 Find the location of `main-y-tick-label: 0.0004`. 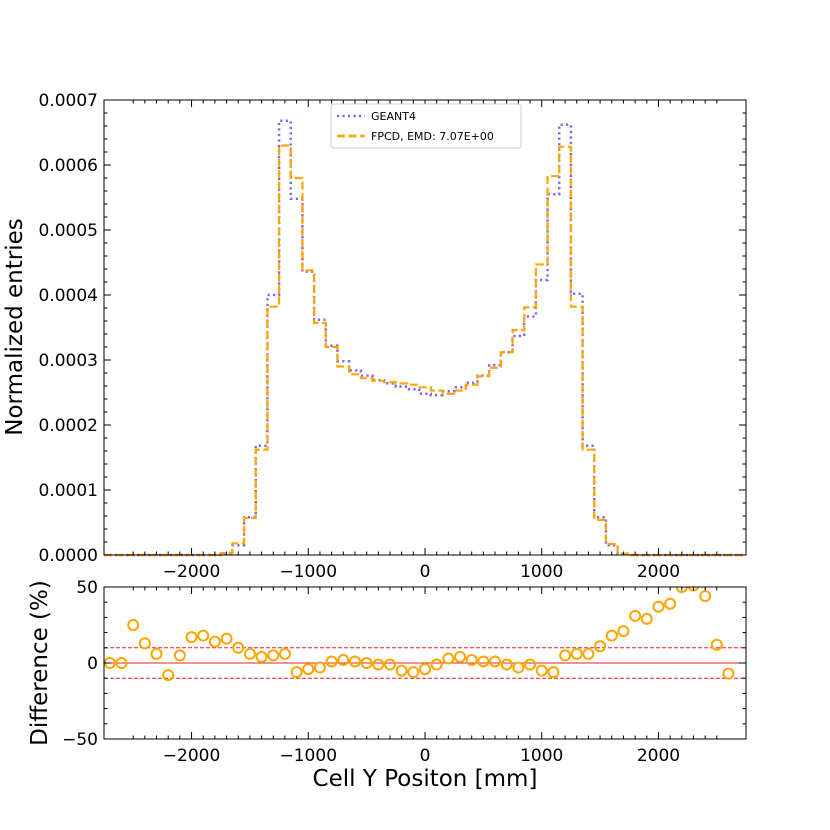

main-y-tick-label: 0.0004 is located at coordinates (68, 296).